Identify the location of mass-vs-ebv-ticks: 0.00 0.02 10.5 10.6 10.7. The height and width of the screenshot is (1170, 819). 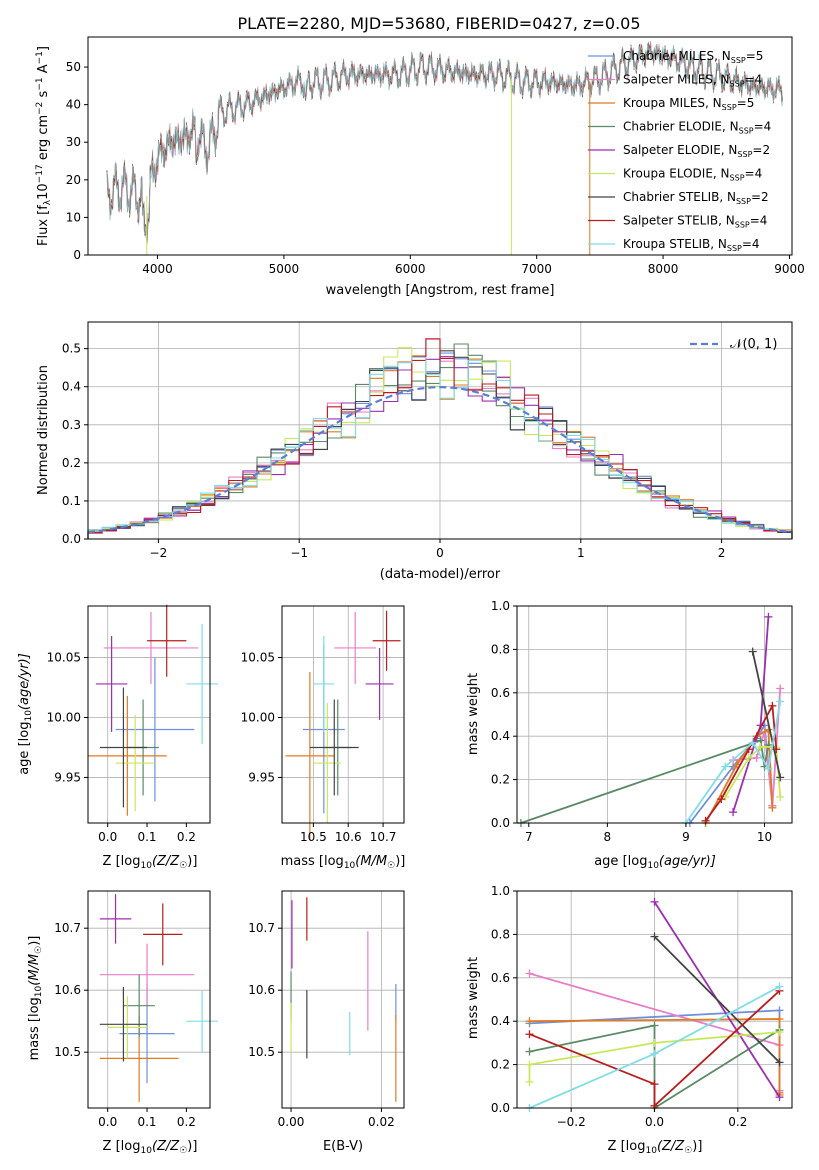
(321, 1025).